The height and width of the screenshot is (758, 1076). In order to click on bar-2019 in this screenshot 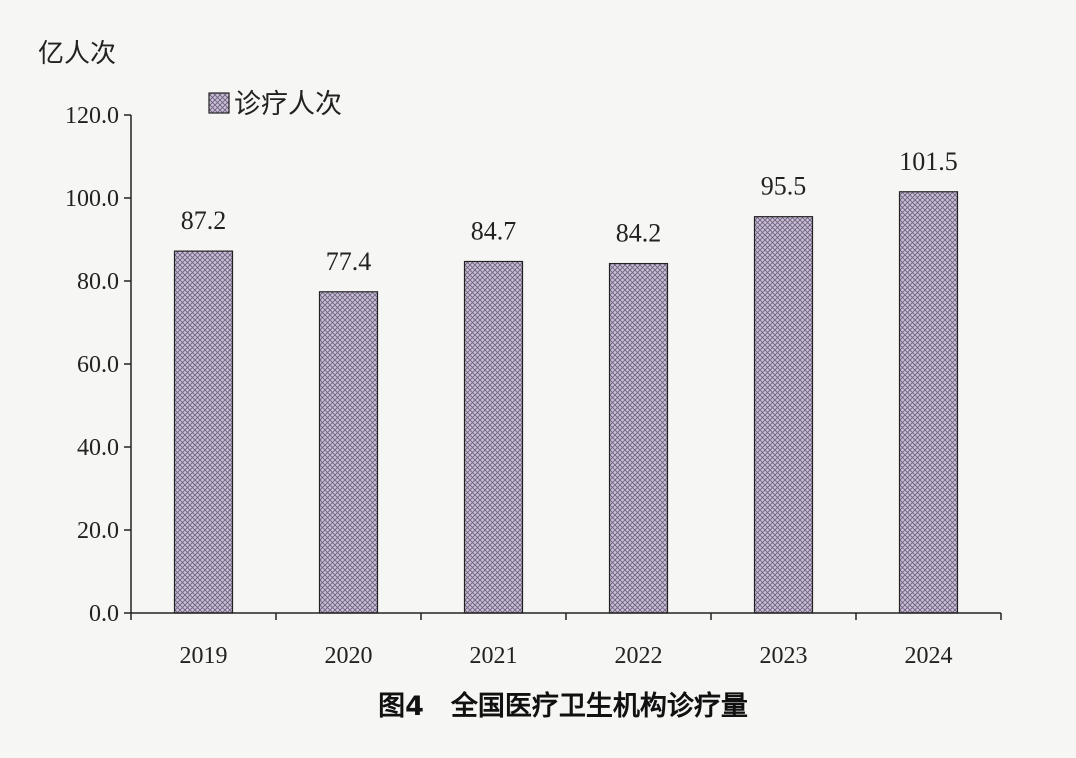, I will do `click(203, 432)`.